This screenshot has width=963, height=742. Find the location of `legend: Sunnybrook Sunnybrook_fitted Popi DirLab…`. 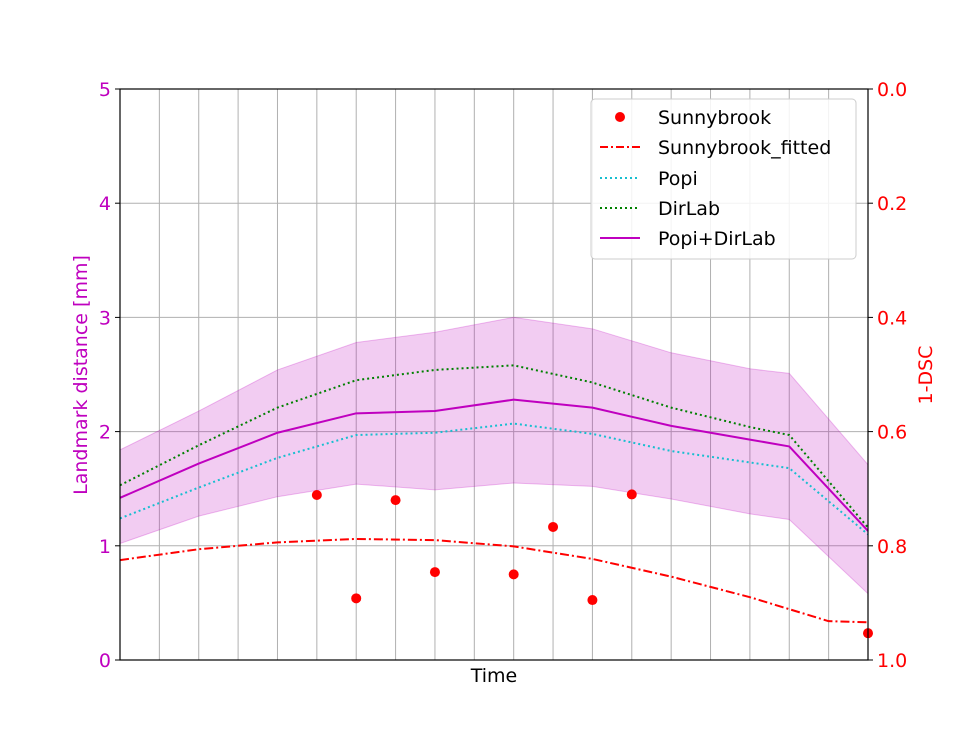

legend: Sunnybrook Sunnybrook_fitted Popi DirLab… is located at coordinates (723, 179).